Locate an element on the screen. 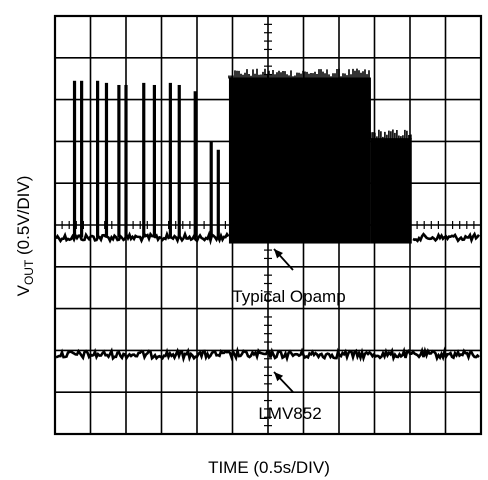 The image size is (488, 480). y-axis-label-main: V is located at coordinates (23, 290).